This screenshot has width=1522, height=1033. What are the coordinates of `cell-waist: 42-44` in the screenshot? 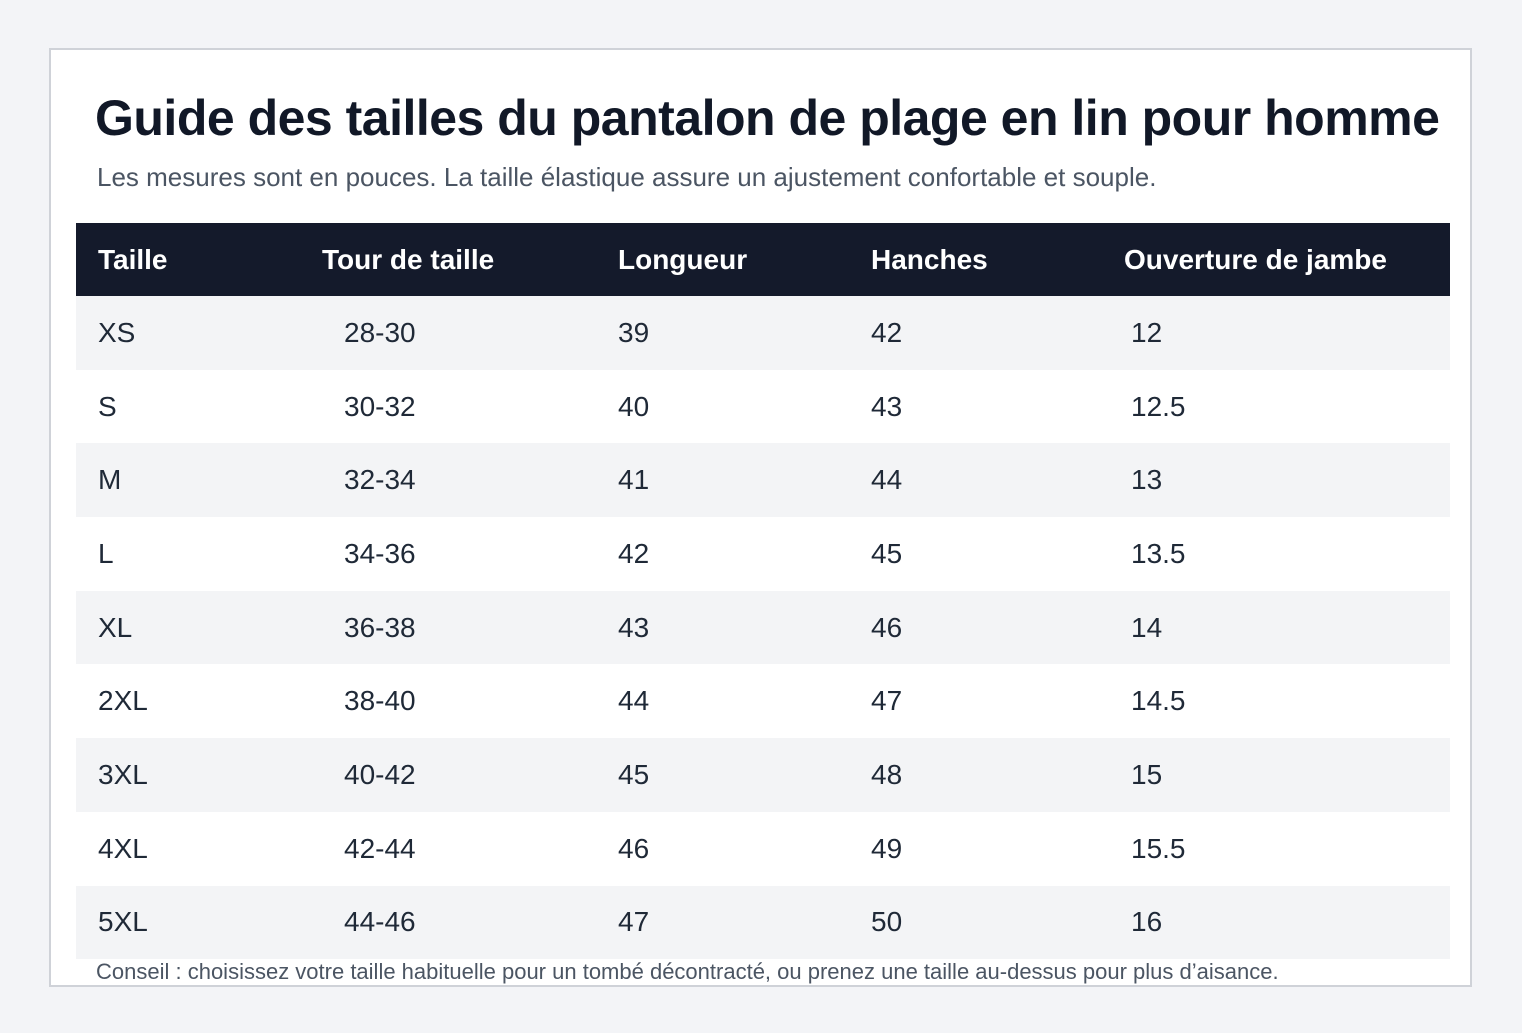 It's located at (380, 848).